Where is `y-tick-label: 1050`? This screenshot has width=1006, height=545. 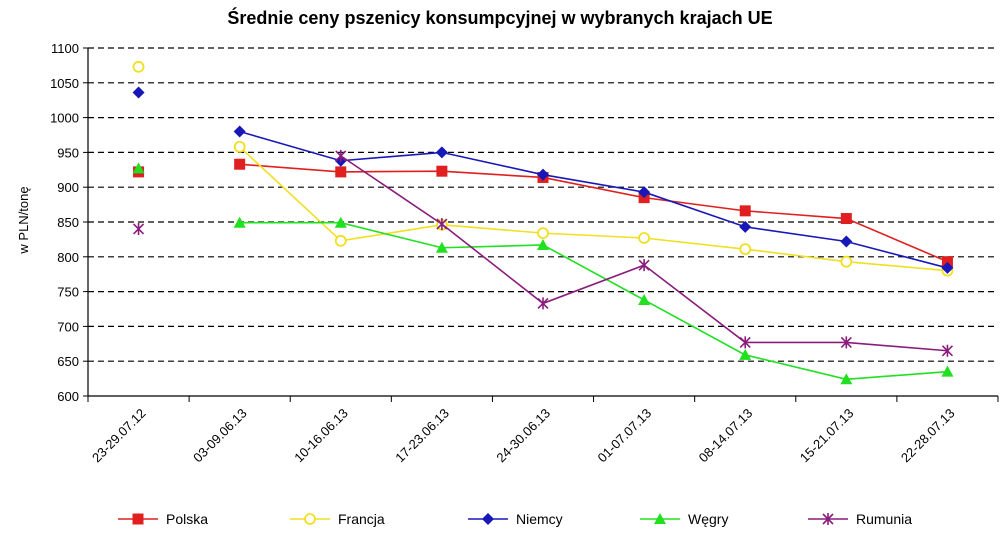 y-tick-label: 1050 is located at coordinates (64, 83).